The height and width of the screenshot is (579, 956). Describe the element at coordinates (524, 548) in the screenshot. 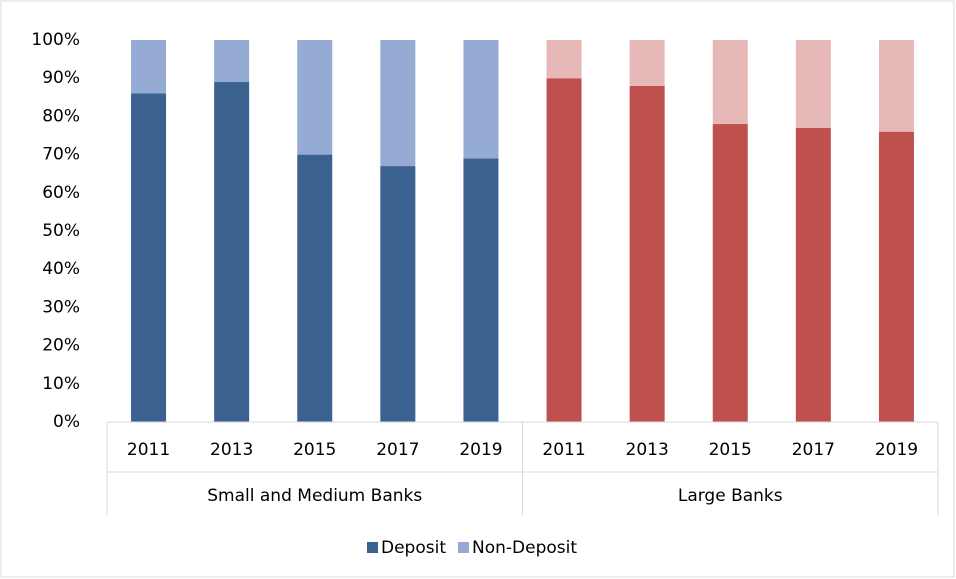

I see `legend-label: Non-Deposit` at that location.